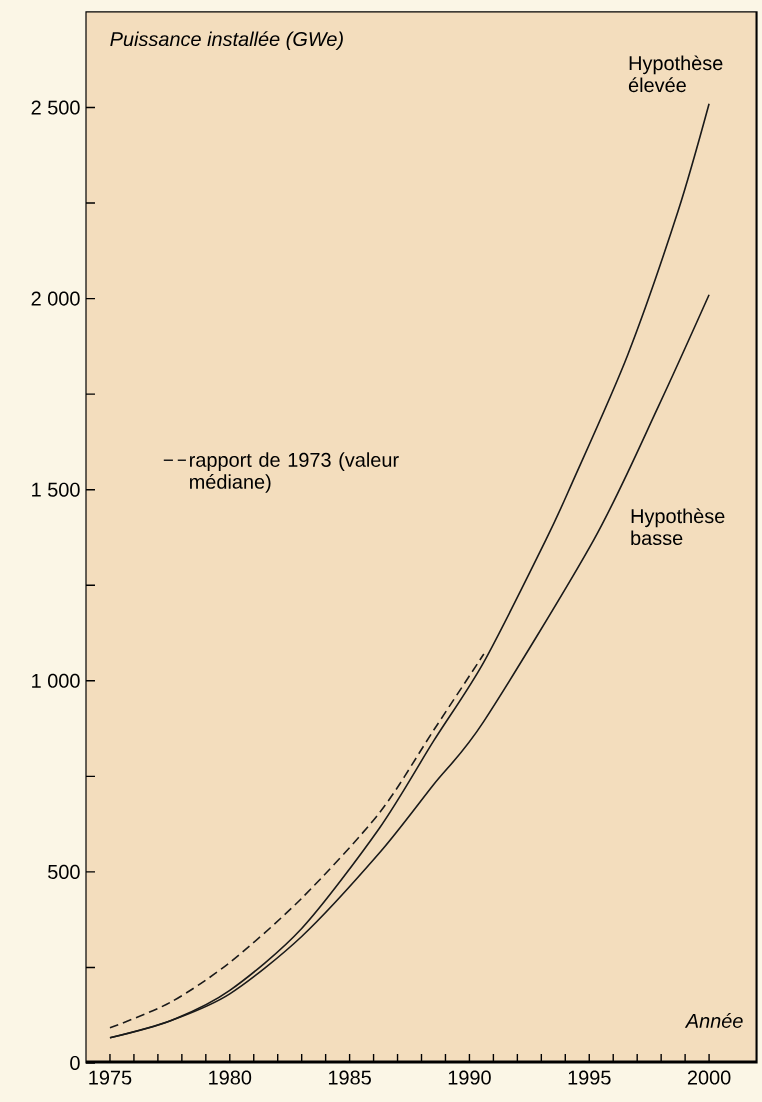  I want to click on x-tick-label: 1985, so click(349, 1077).